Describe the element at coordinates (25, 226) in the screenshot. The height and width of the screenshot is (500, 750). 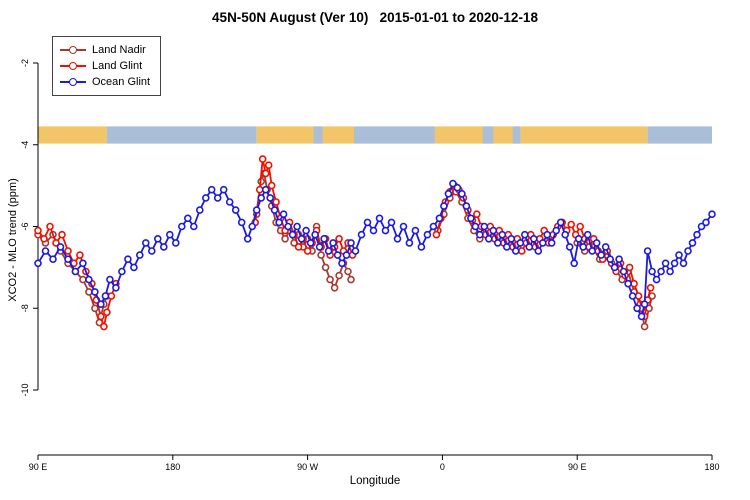
I see `svg-text: -6` at that location.